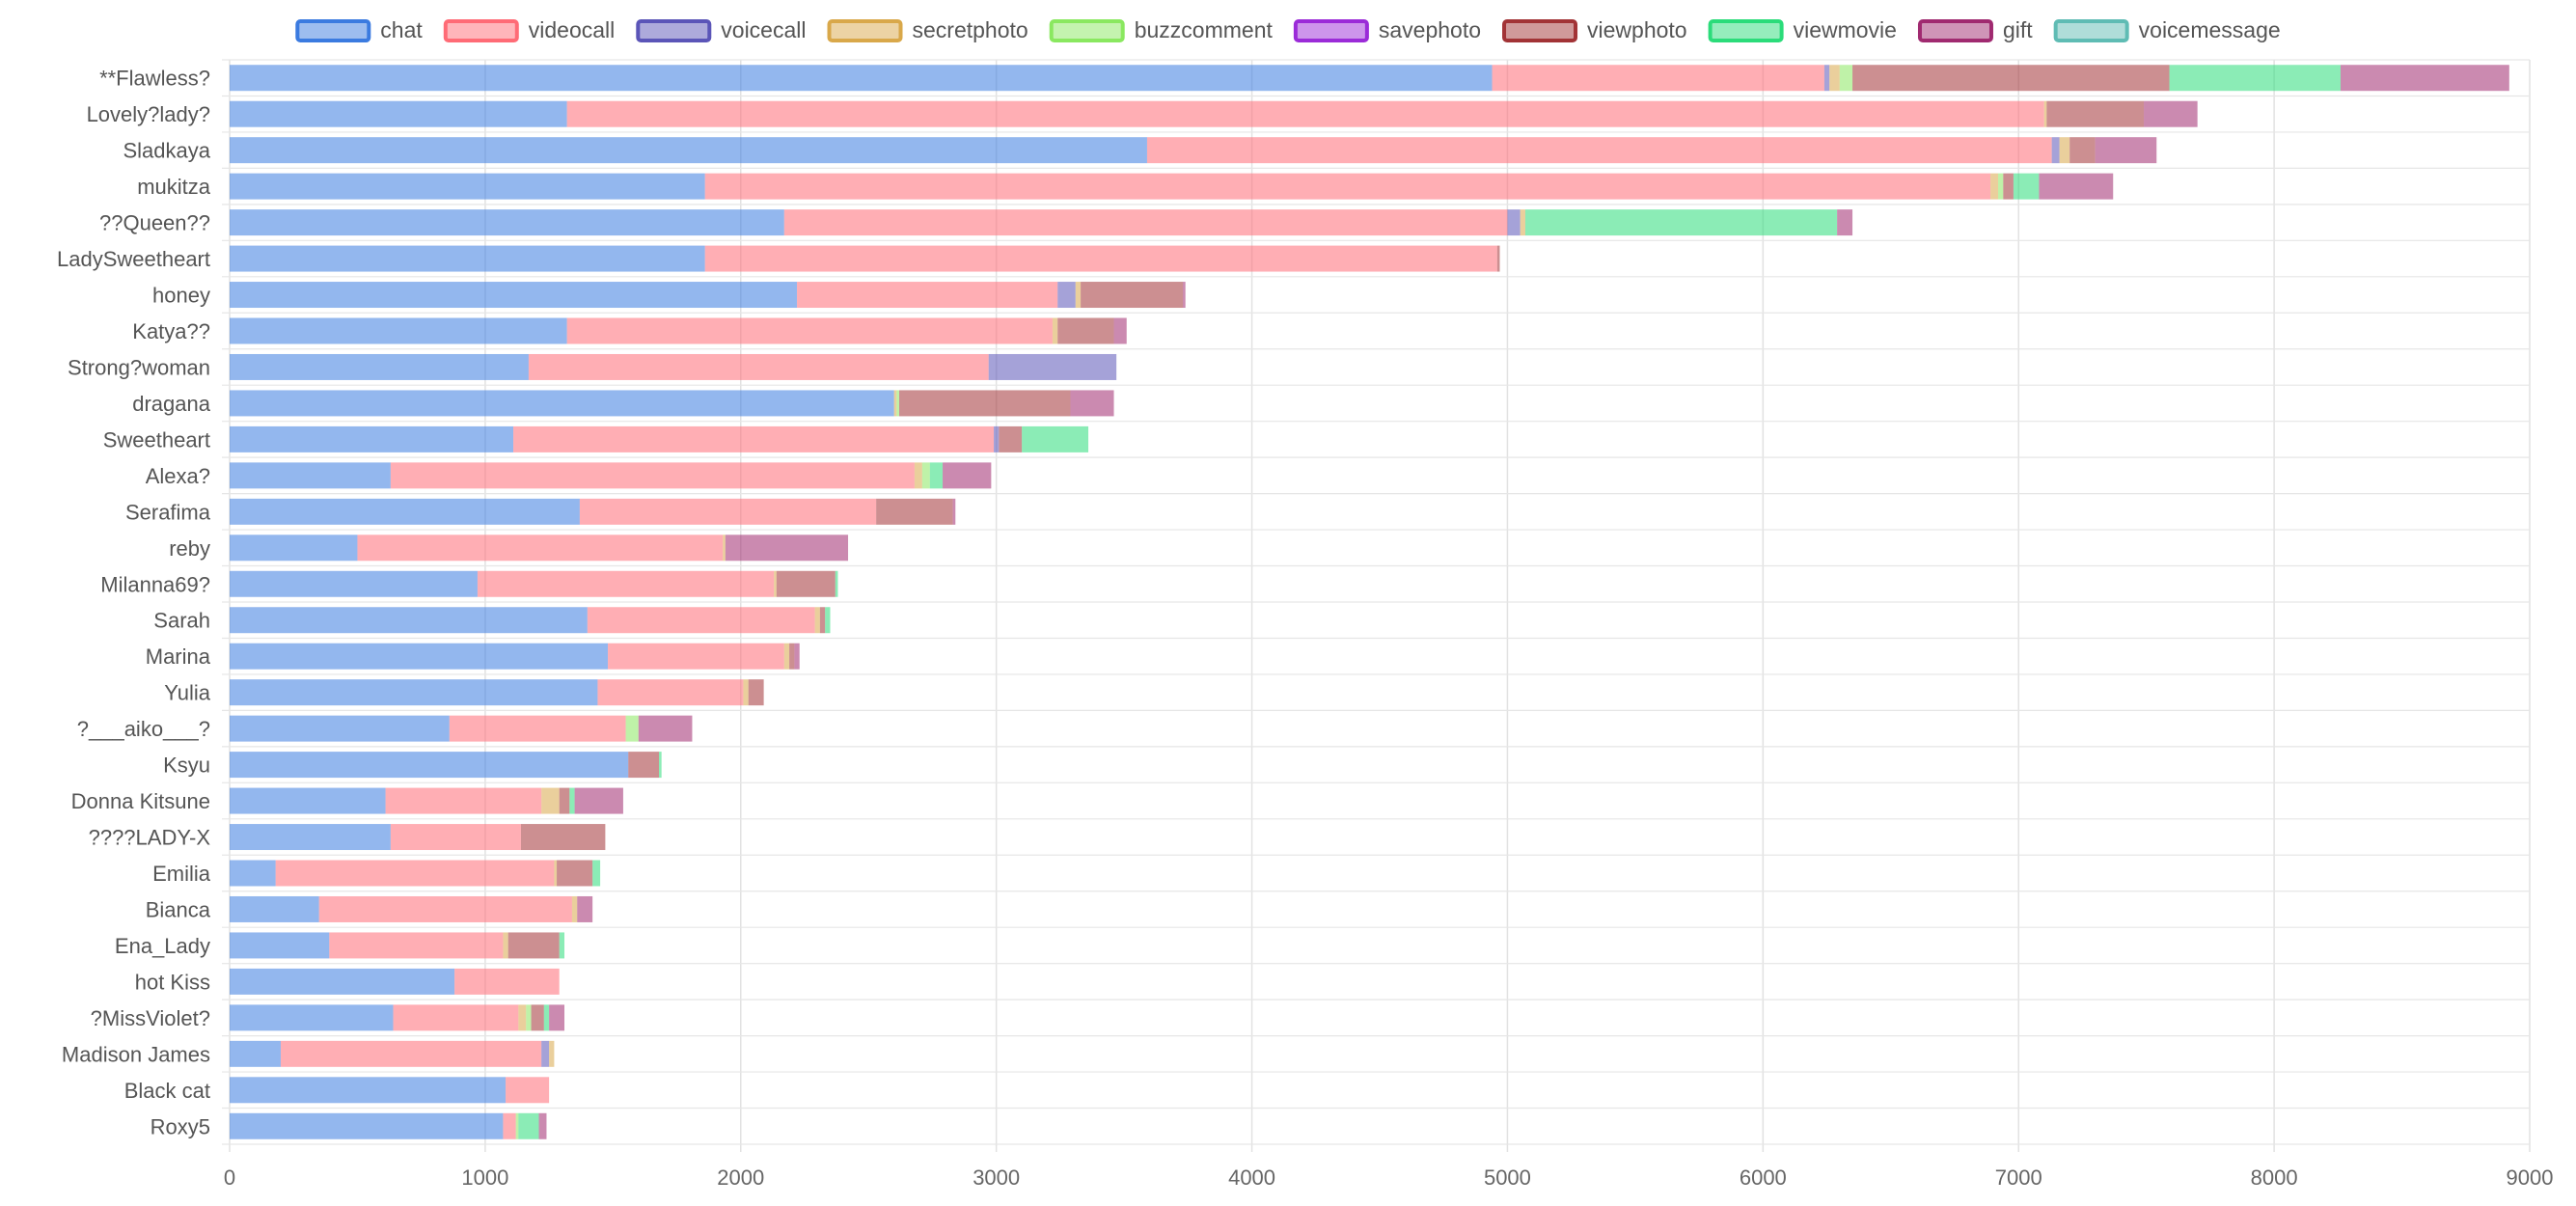 This screenshot has height=1206, width=2576. What do you see at coordinates (928, 30) in the screenshot?
I see `legend-item-secretphoto: secretphoto` at bounding box center [928, 30].